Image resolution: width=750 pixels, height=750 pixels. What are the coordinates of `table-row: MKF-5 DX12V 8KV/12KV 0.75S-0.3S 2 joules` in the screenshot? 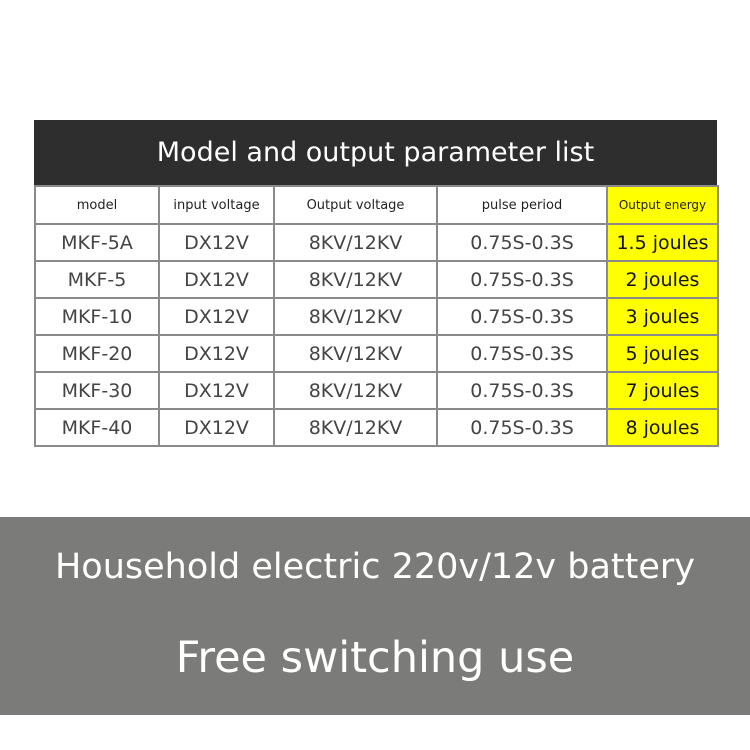 It's located at (376, 279).